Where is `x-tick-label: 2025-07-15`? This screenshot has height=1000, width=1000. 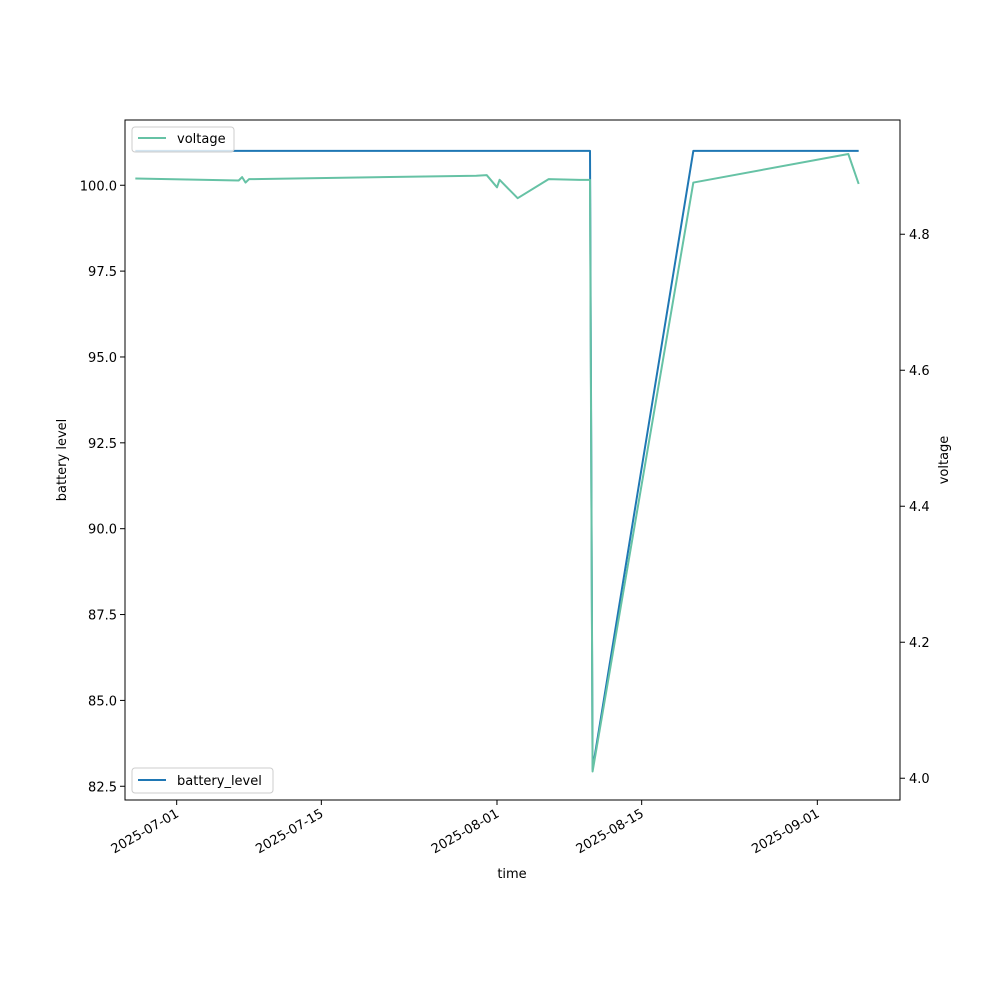 x-tick-label: 2025-07-15 is located at coordinates (289, 831).